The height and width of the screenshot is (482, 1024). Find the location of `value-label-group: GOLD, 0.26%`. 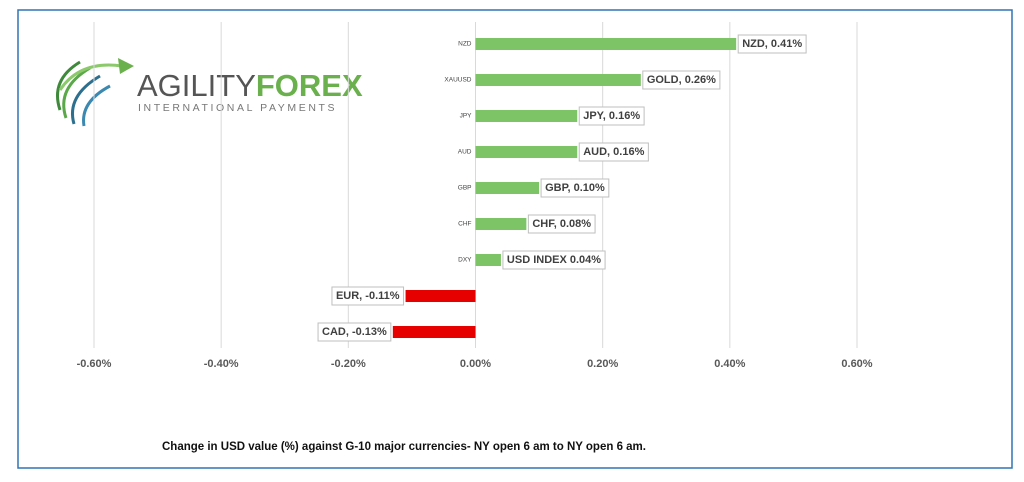

value-label-group: GOLD, 0.26% is located at coordinates (681, 80).